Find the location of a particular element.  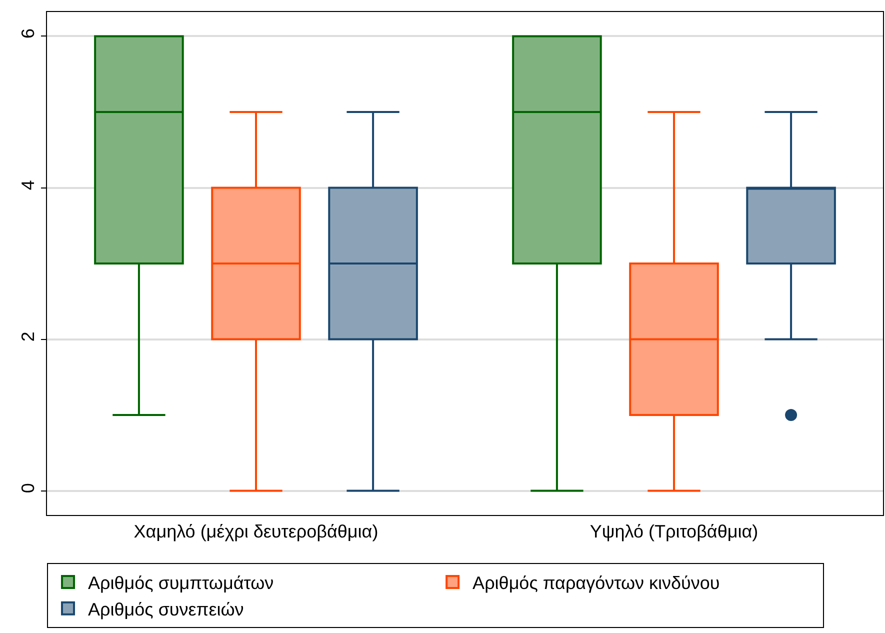

legend-label: Αριθμός συμπτωμάτων is located at coordinates (181, 583).